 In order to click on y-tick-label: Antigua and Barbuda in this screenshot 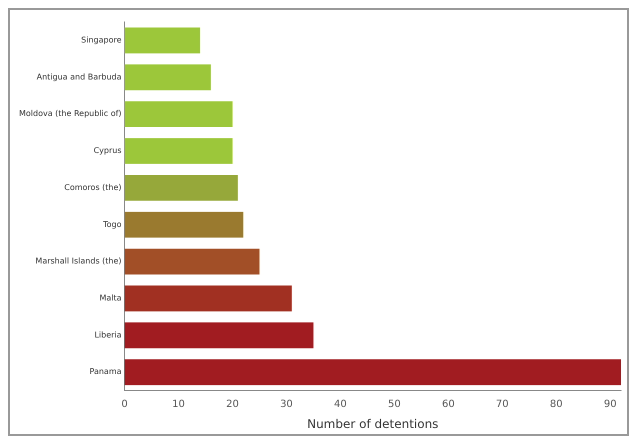, I will do `click(79, 77)`.